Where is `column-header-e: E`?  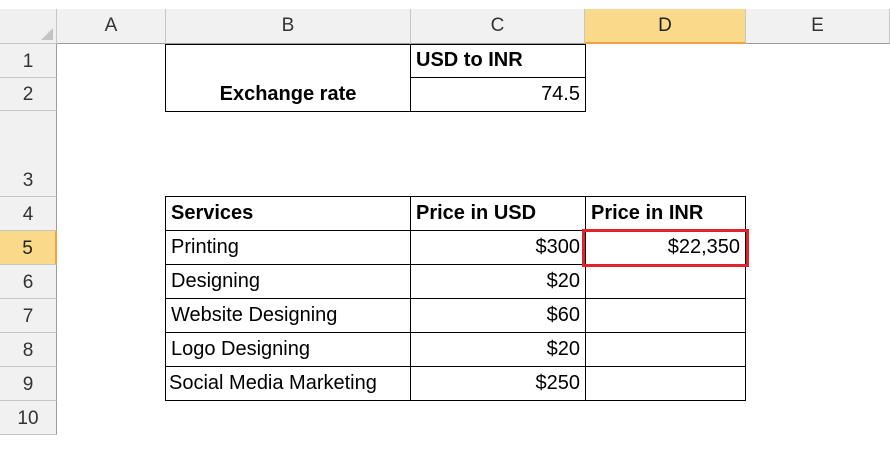 column-header-e: E is located at coordinates (818, 26).